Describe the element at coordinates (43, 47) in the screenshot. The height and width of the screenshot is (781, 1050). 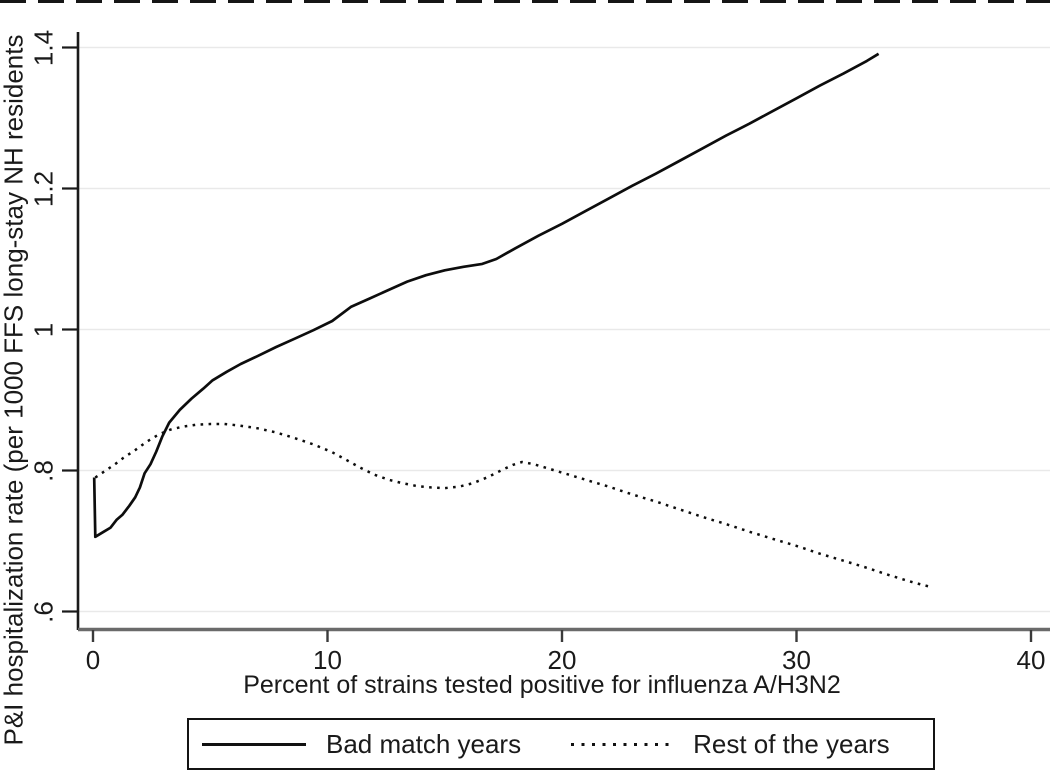
I see `y-tick-label: 1.4` at that location.